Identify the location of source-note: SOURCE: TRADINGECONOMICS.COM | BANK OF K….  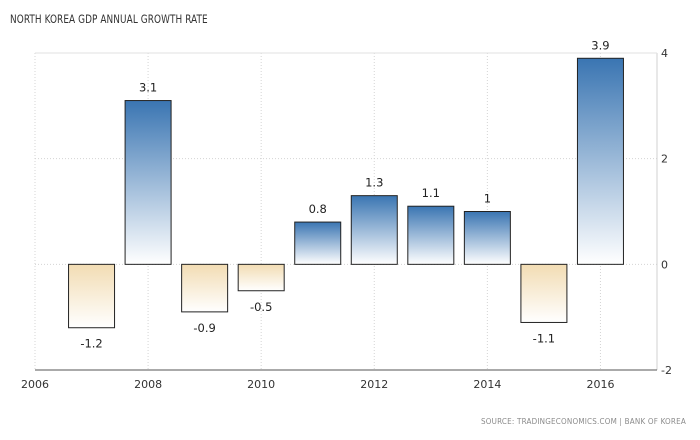
(583, 421).